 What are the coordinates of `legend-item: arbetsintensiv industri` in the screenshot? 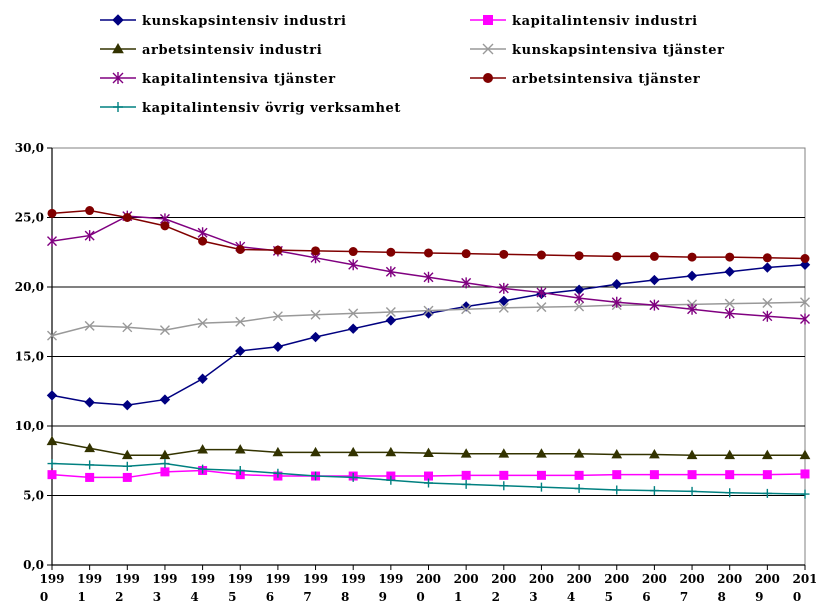 It's located at (211, 50).